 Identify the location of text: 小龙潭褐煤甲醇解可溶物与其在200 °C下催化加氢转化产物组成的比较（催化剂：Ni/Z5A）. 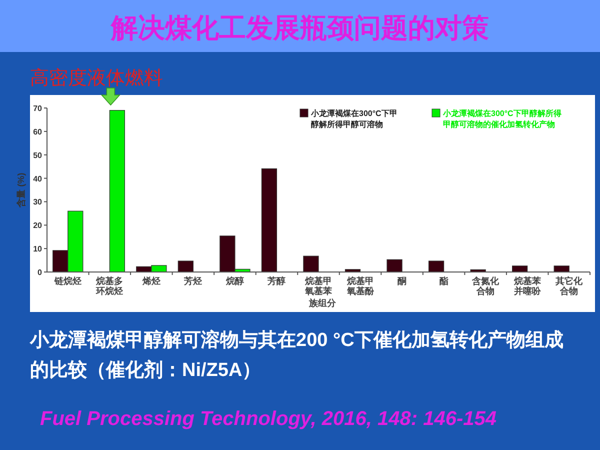
(296, 355).